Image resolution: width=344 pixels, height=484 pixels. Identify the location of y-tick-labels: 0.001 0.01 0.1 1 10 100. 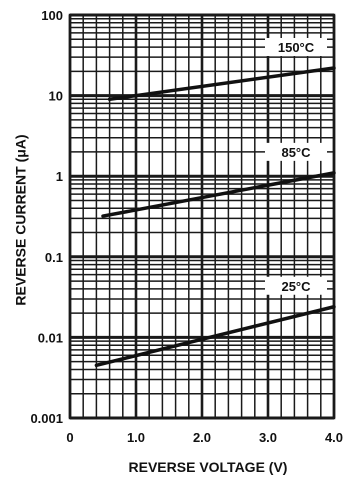
(46, 217).